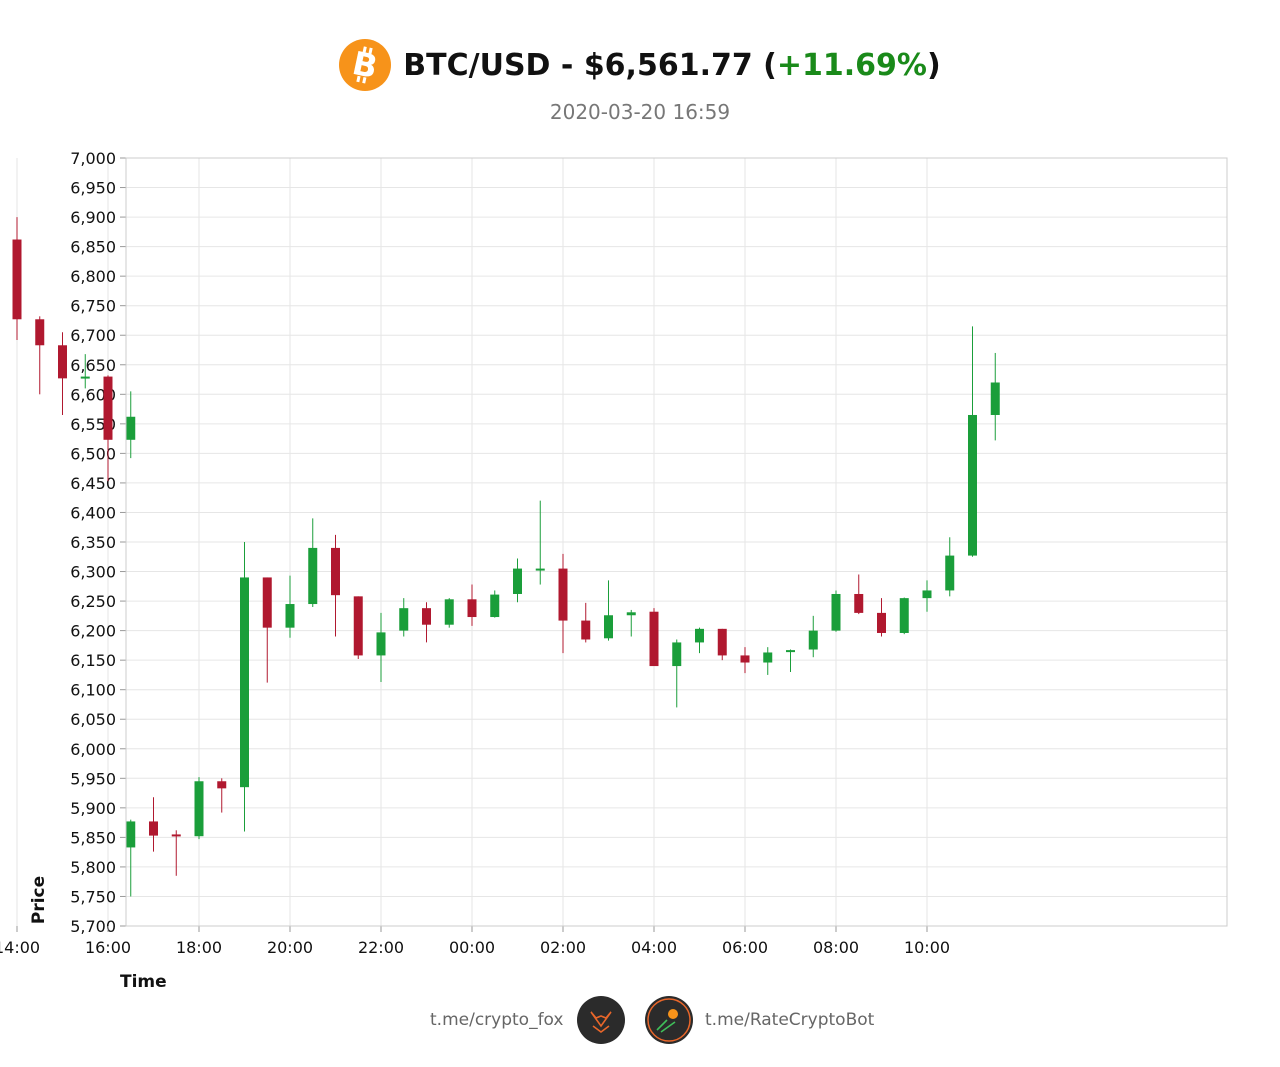 Image resolution: width=1280 pixels, height=1067 pixels. Describe the element at coordinates (93, 719) in the screenshot. I see `y-tick-label: 6,050` at that location.